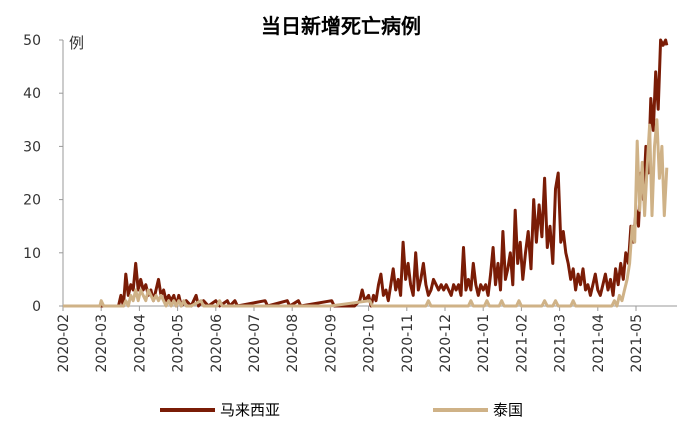 The image size is (682, 429). What do you see at coordinates (255, 343) in the screenshot?
I see `x-tick-label: 2020-07` at bounding box center [255, 343].